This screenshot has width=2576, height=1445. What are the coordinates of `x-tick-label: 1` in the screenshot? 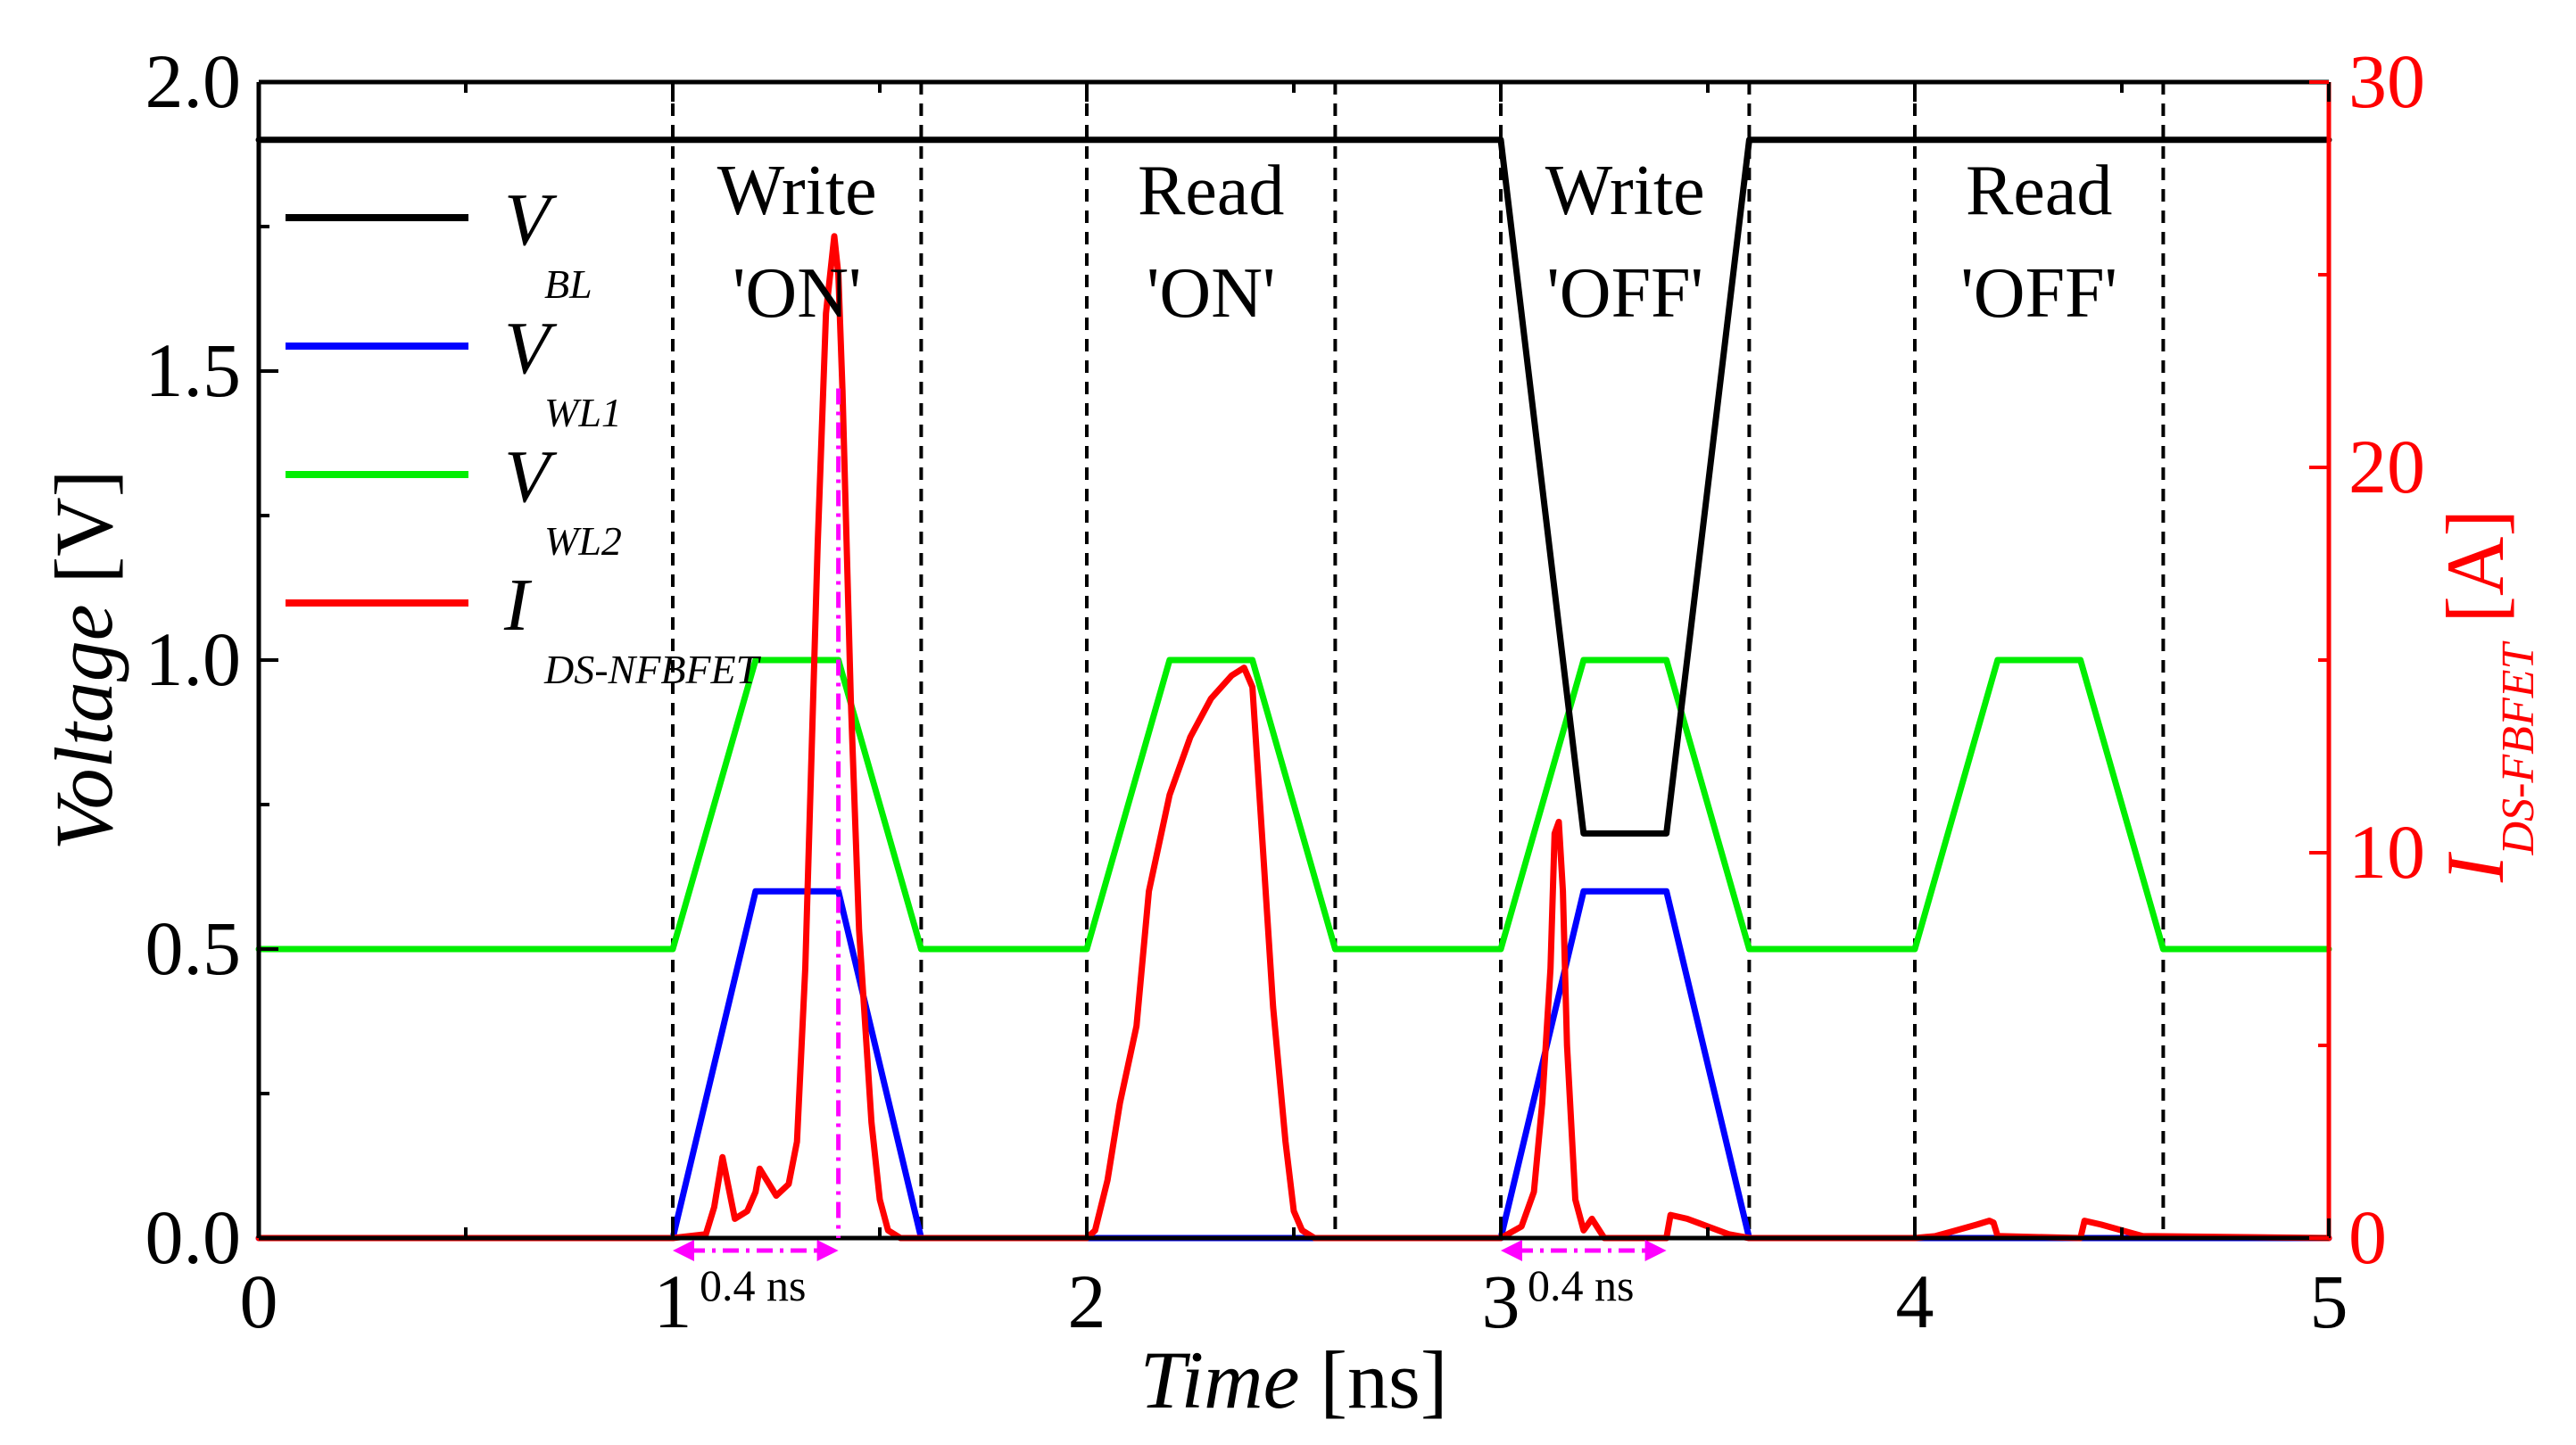 It's located at (673, 1302).